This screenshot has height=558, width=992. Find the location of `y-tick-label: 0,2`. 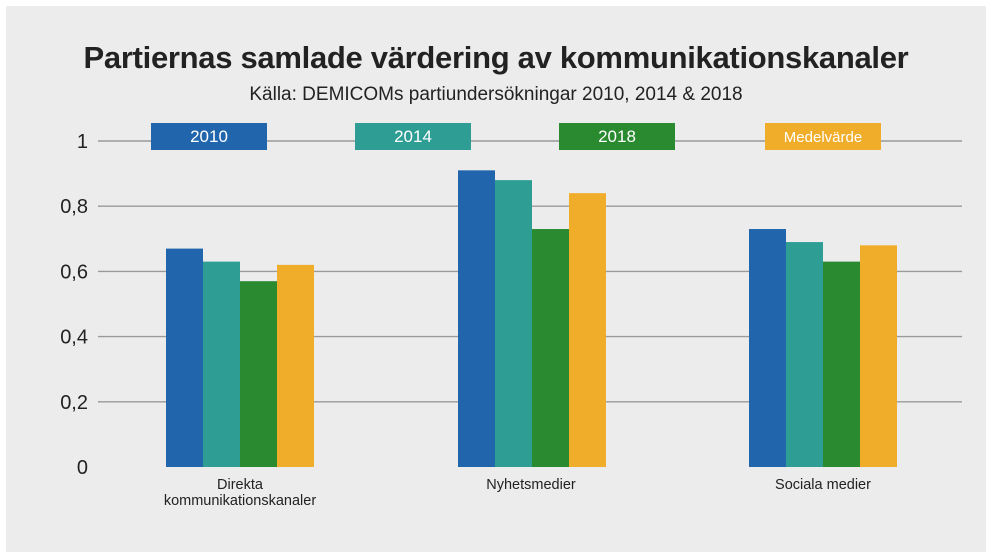

y-tick-label: 0,2 is located at coordinates (74, 403).